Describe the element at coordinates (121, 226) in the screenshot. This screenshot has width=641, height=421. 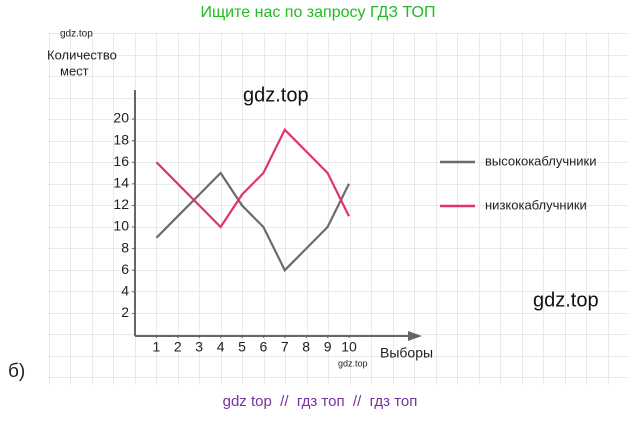
I see `y-tick-label: 10` at that location.